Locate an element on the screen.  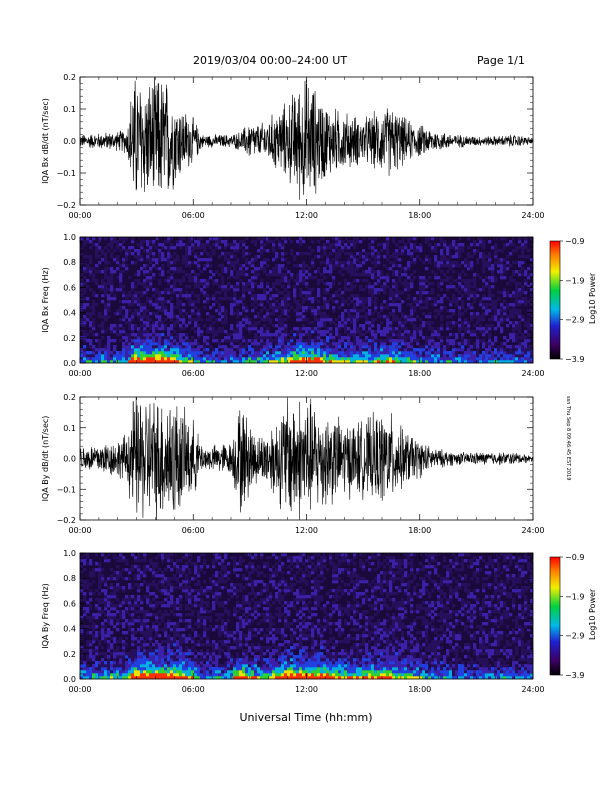
page-title: 2019/03/04 00:00–24:00 UT is located at coordinates (270, 60).